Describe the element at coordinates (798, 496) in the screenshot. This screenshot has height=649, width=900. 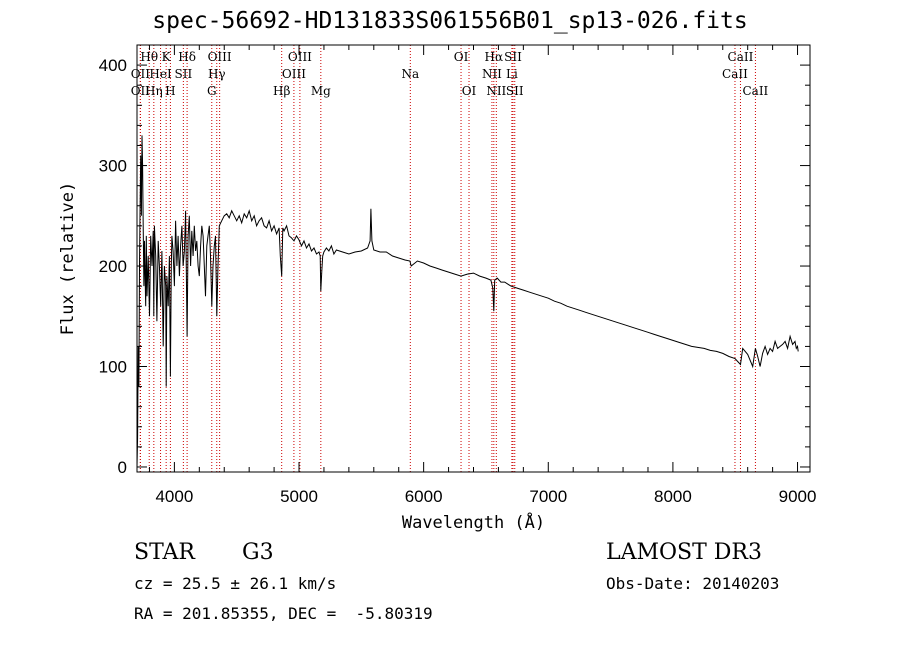
I see `x-tick-label: 9000` at that location.